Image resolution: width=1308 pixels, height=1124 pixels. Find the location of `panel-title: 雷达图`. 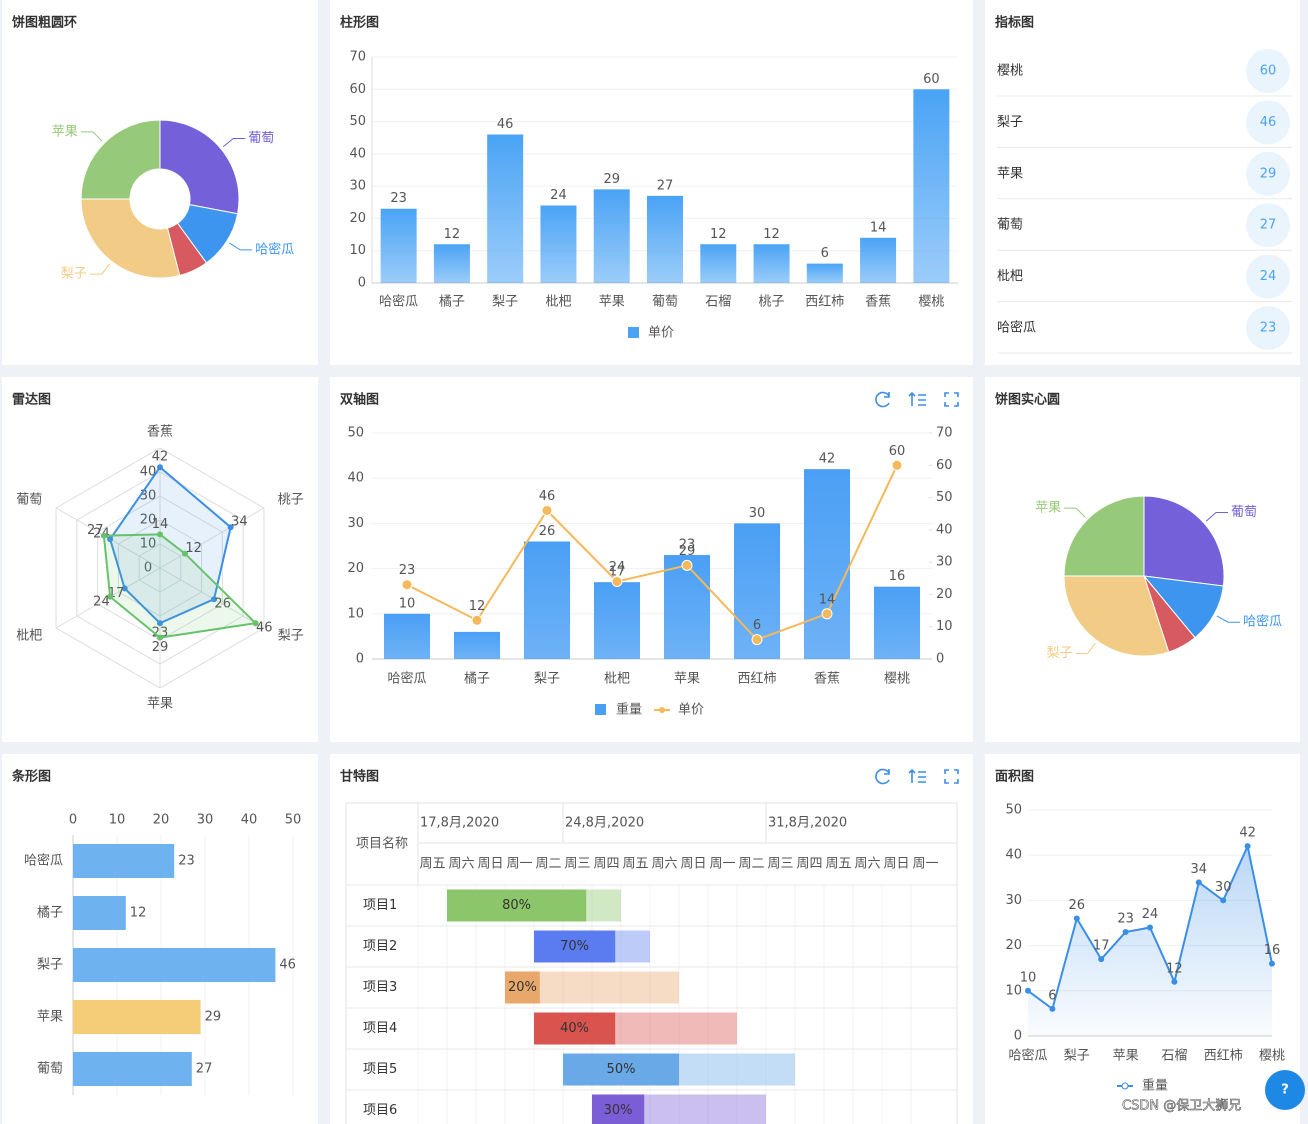

panel-title: 雷达图 is located at coordinates (31, 400).